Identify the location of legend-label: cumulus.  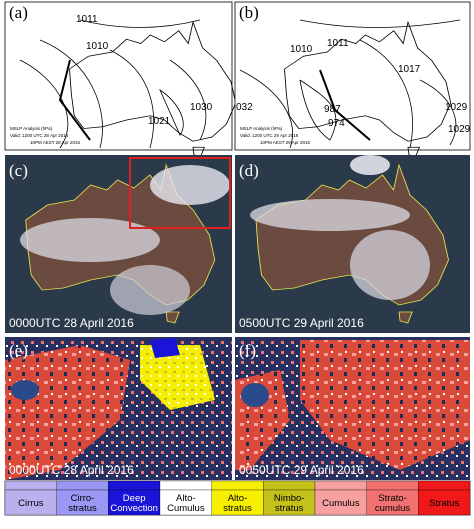
(393, 508).